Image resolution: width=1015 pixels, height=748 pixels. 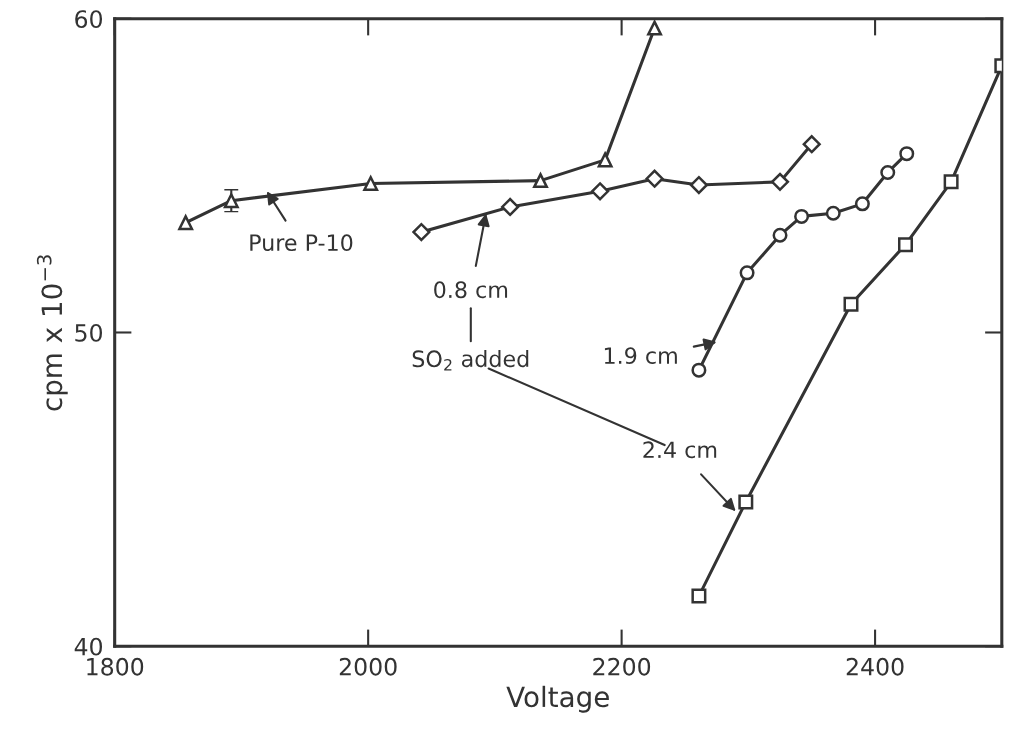 What do you see at coordinates (368, 666) in the screenshot?
I see `x-tick-label: 2000` at bounding box center [368, 666].